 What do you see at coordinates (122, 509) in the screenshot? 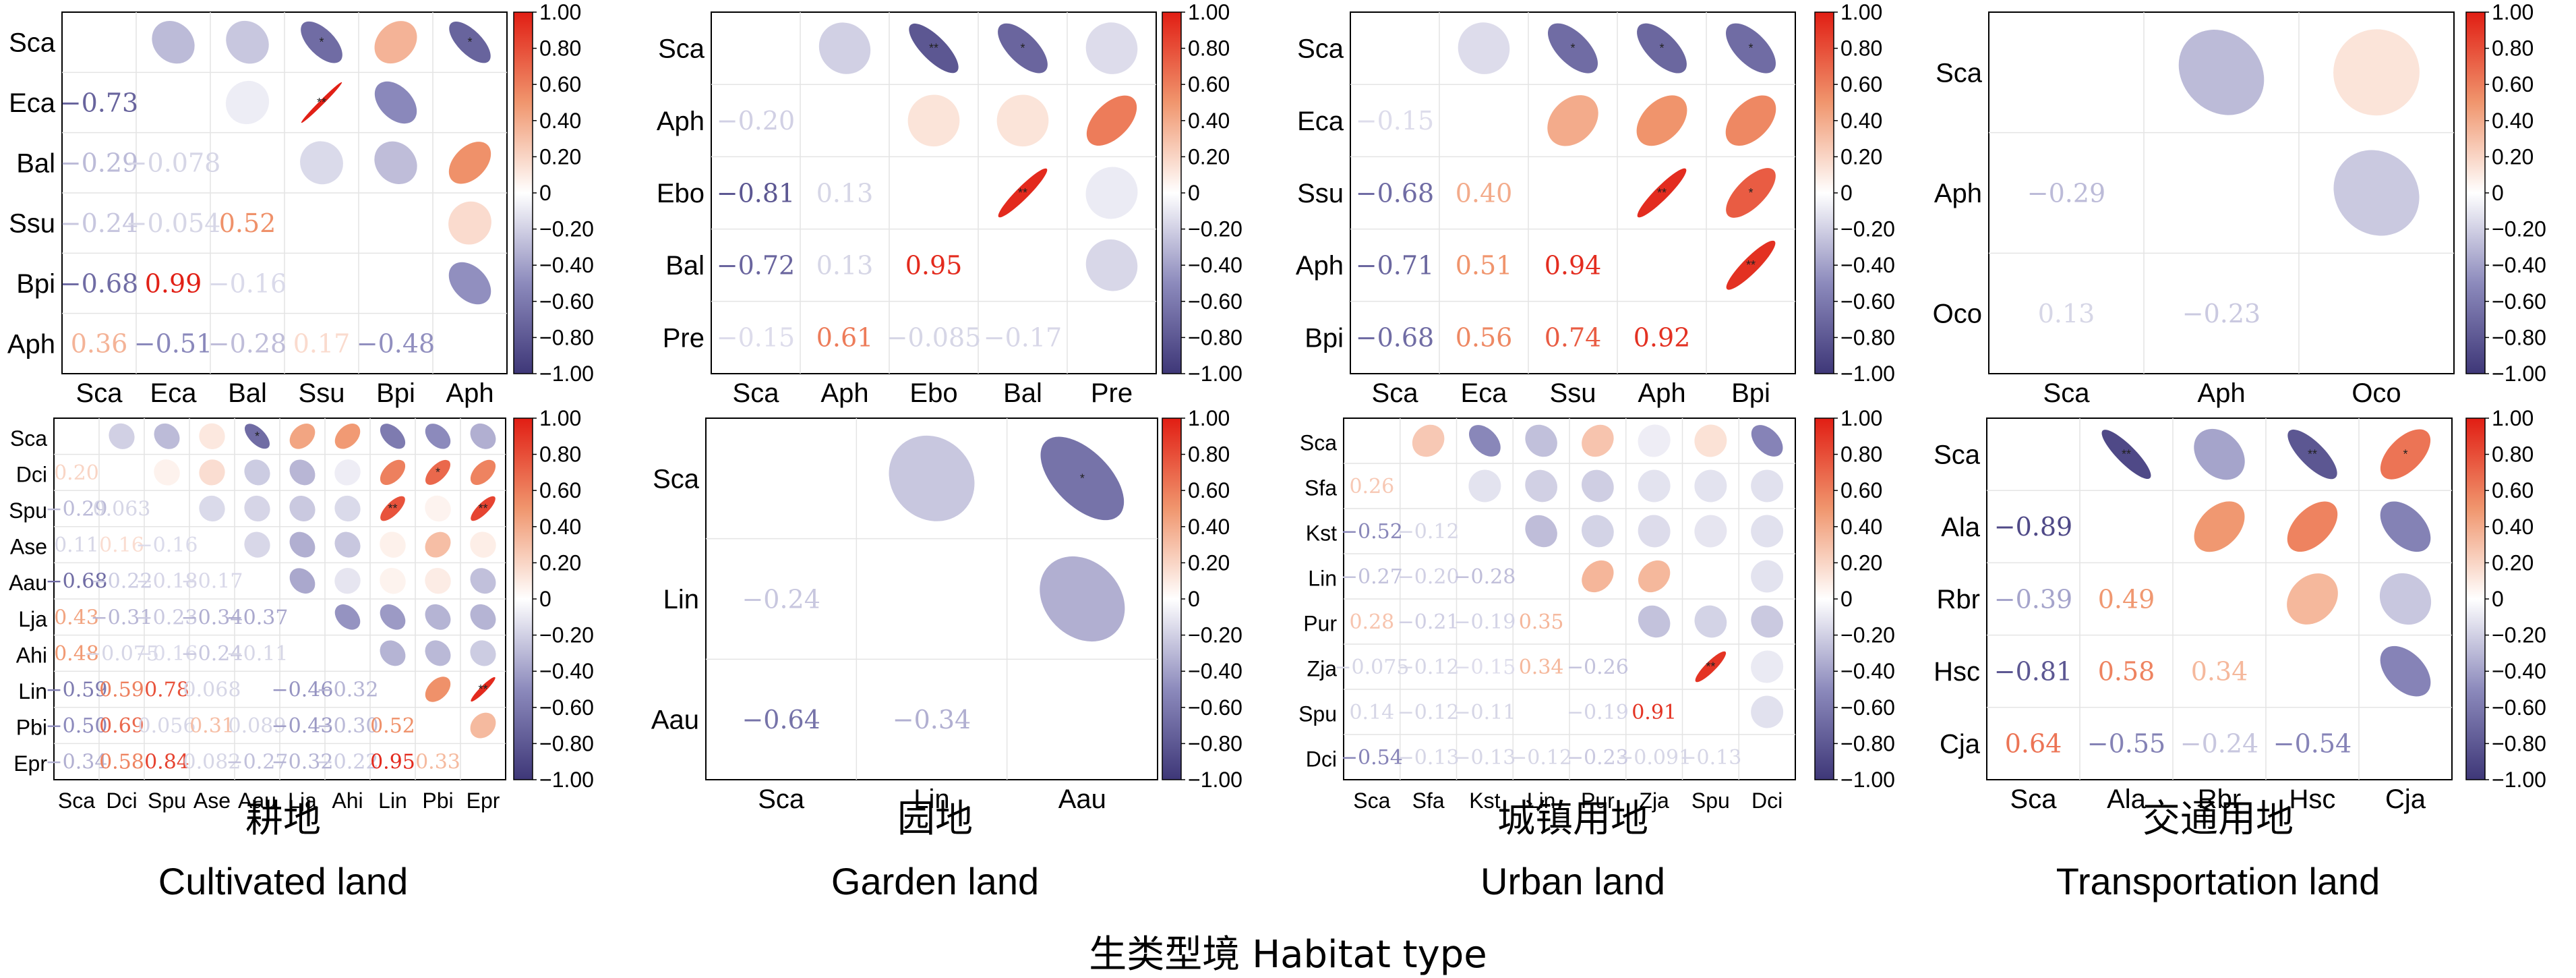
I see `correlation-value: 0.063` at bounding box center [122, 509].